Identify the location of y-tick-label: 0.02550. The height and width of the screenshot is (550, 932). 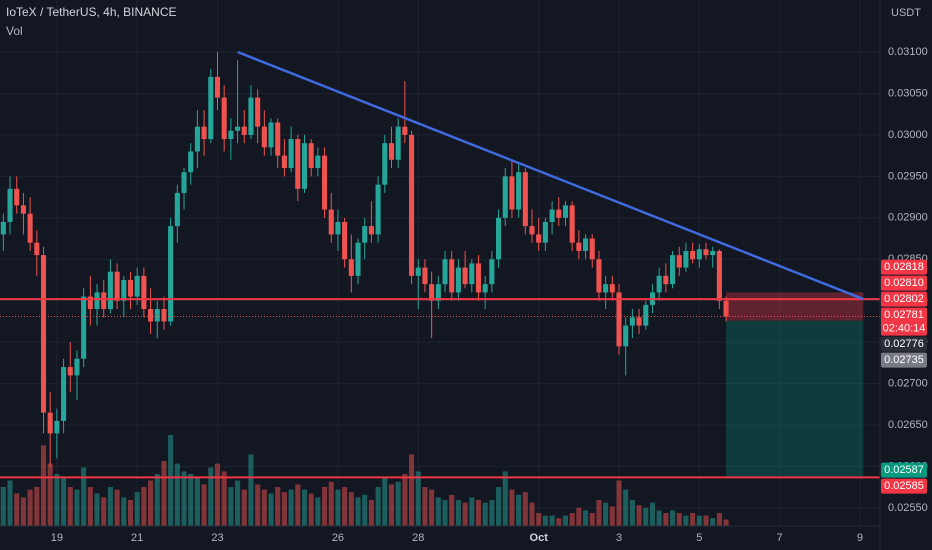
(908, 508).